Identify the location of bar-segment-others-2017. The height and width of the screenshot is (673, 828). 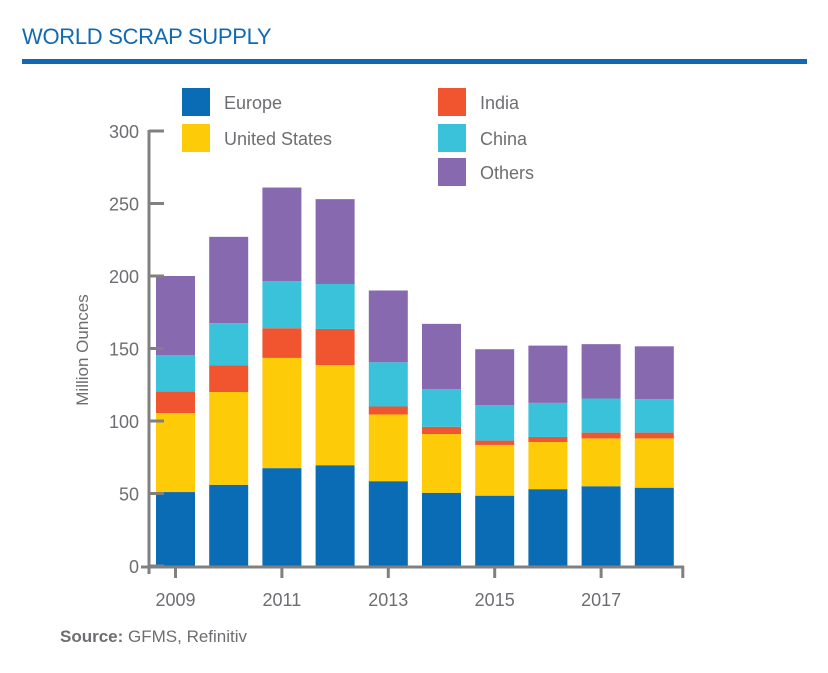
(601, 371).